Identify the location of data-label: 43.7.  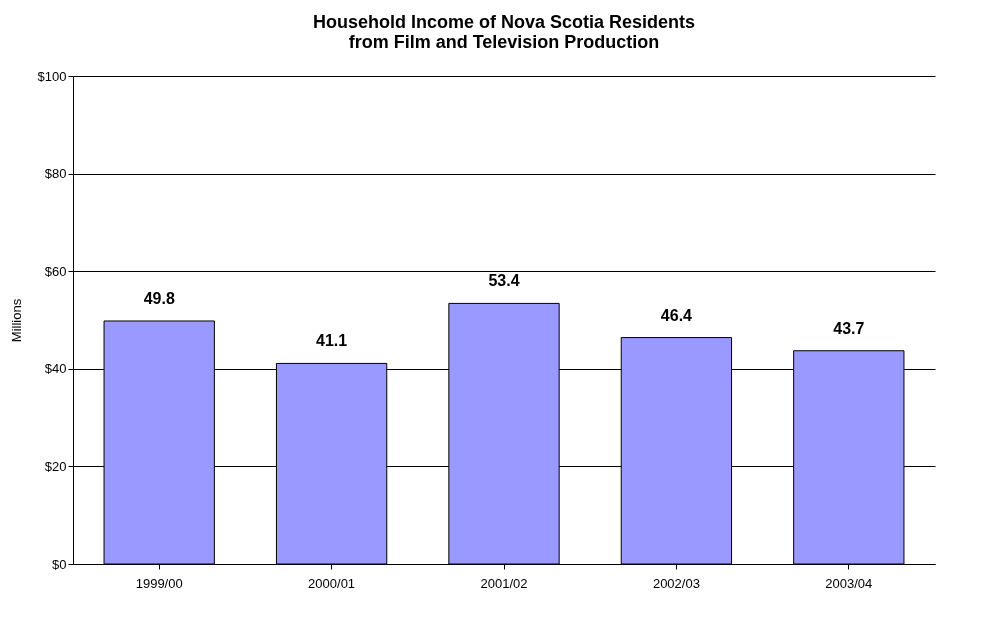
(849, 328).